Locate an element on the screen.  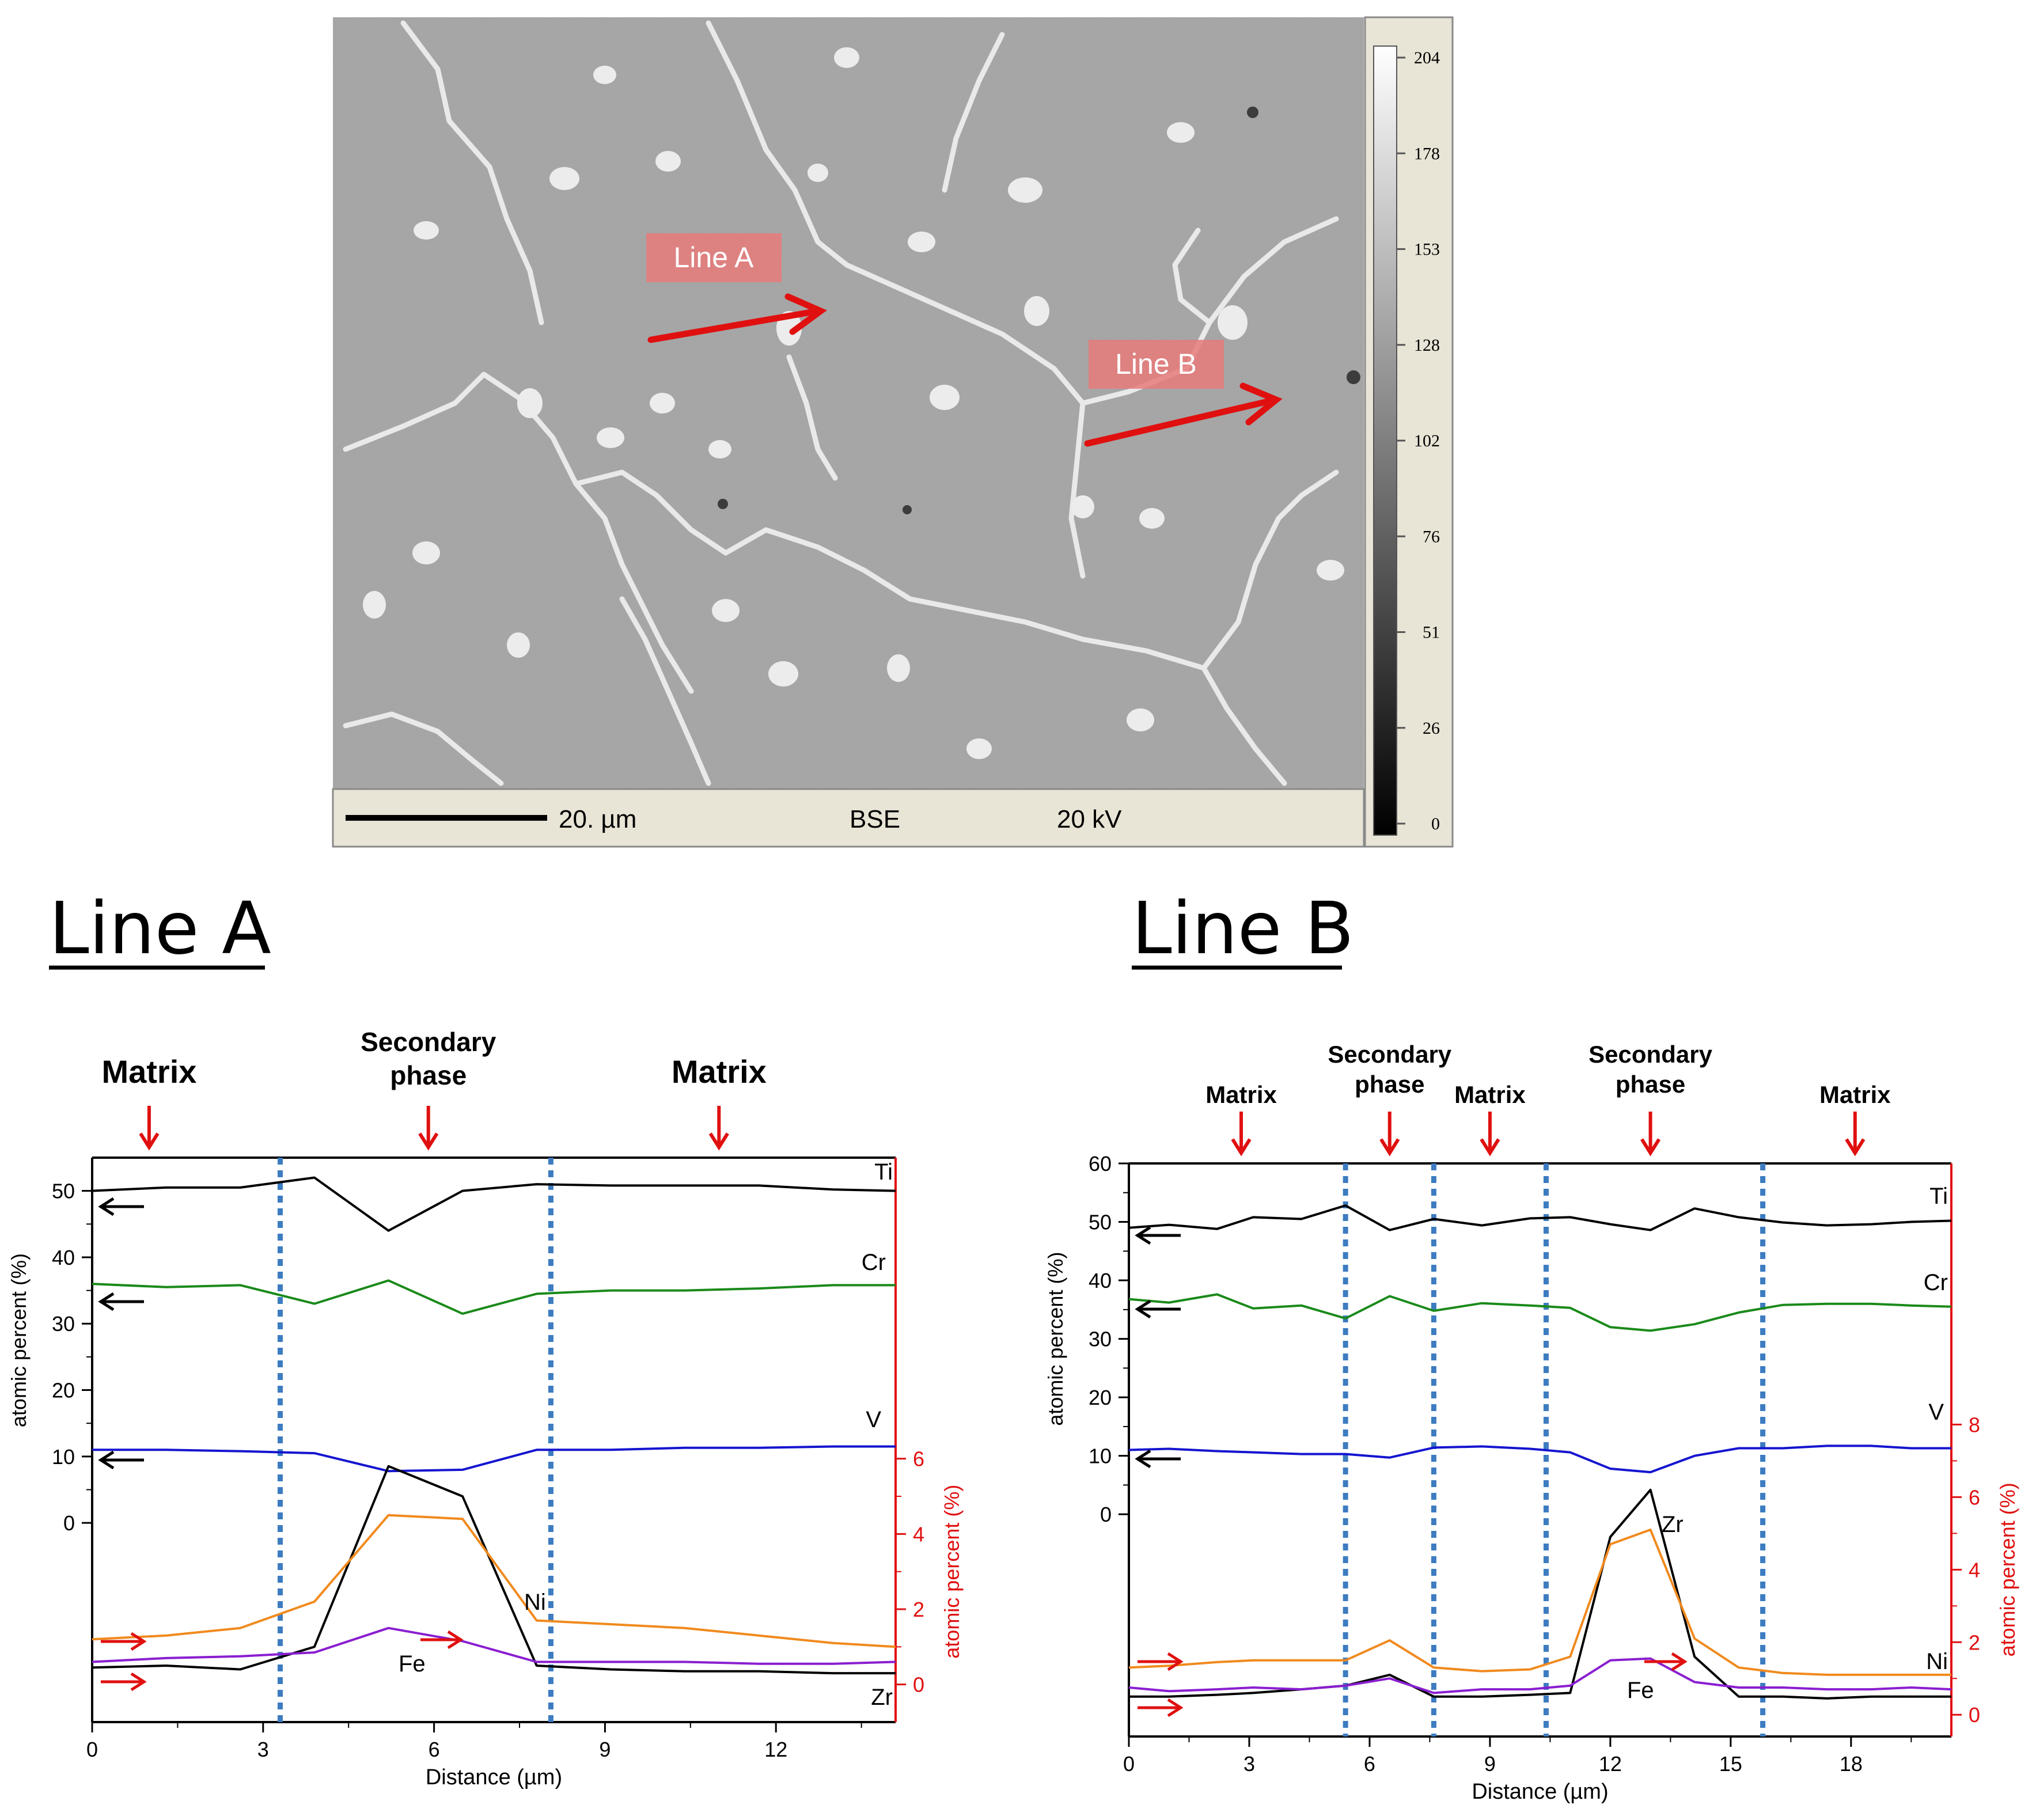
x-tick-label: 6 is located at coordinates (434, 1749).